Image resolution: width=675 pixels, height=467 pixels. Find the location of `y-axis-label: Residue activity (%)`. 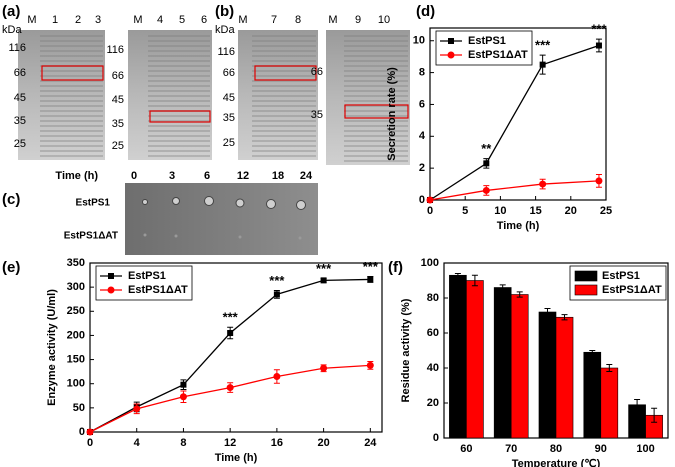

y-axis-label: Residue activity (%) is located at coordinates (406, 350).